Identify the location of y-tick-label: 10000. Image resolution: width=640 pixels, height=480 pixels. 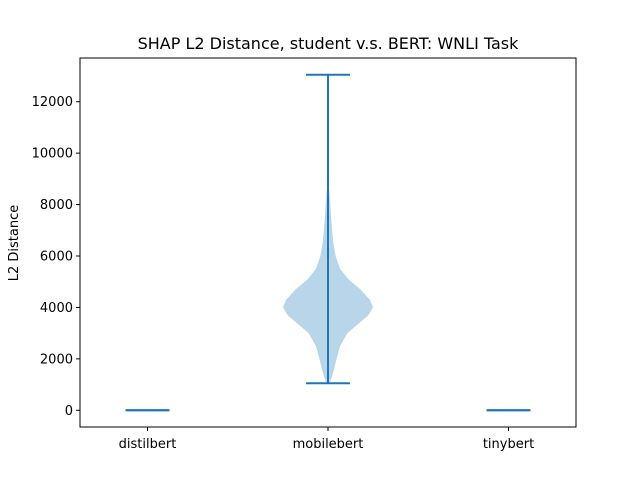
(52, 154).